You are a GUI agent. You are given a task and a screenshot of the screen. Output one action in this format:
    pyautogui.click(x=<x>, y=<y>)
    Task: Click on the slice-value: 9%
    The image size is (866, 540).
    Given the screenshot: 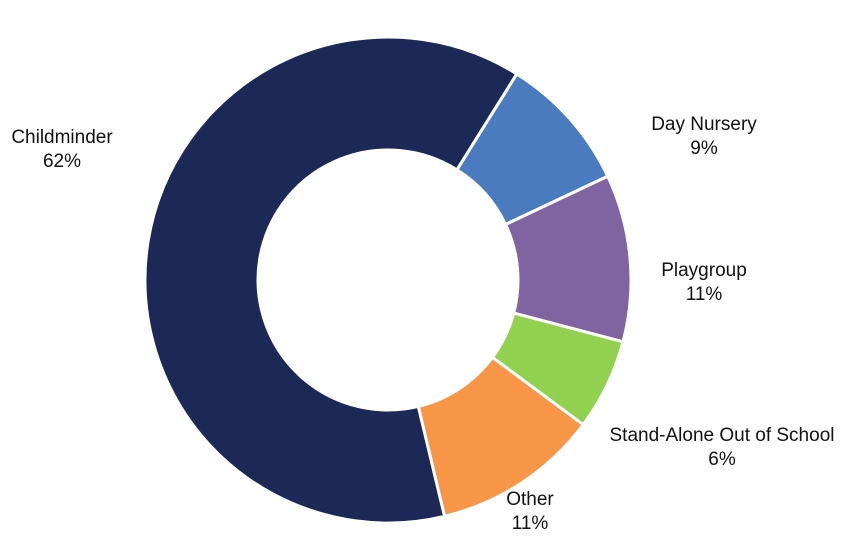 What is the action you would take?
    pyautogui.click(x=704, y=148)
    